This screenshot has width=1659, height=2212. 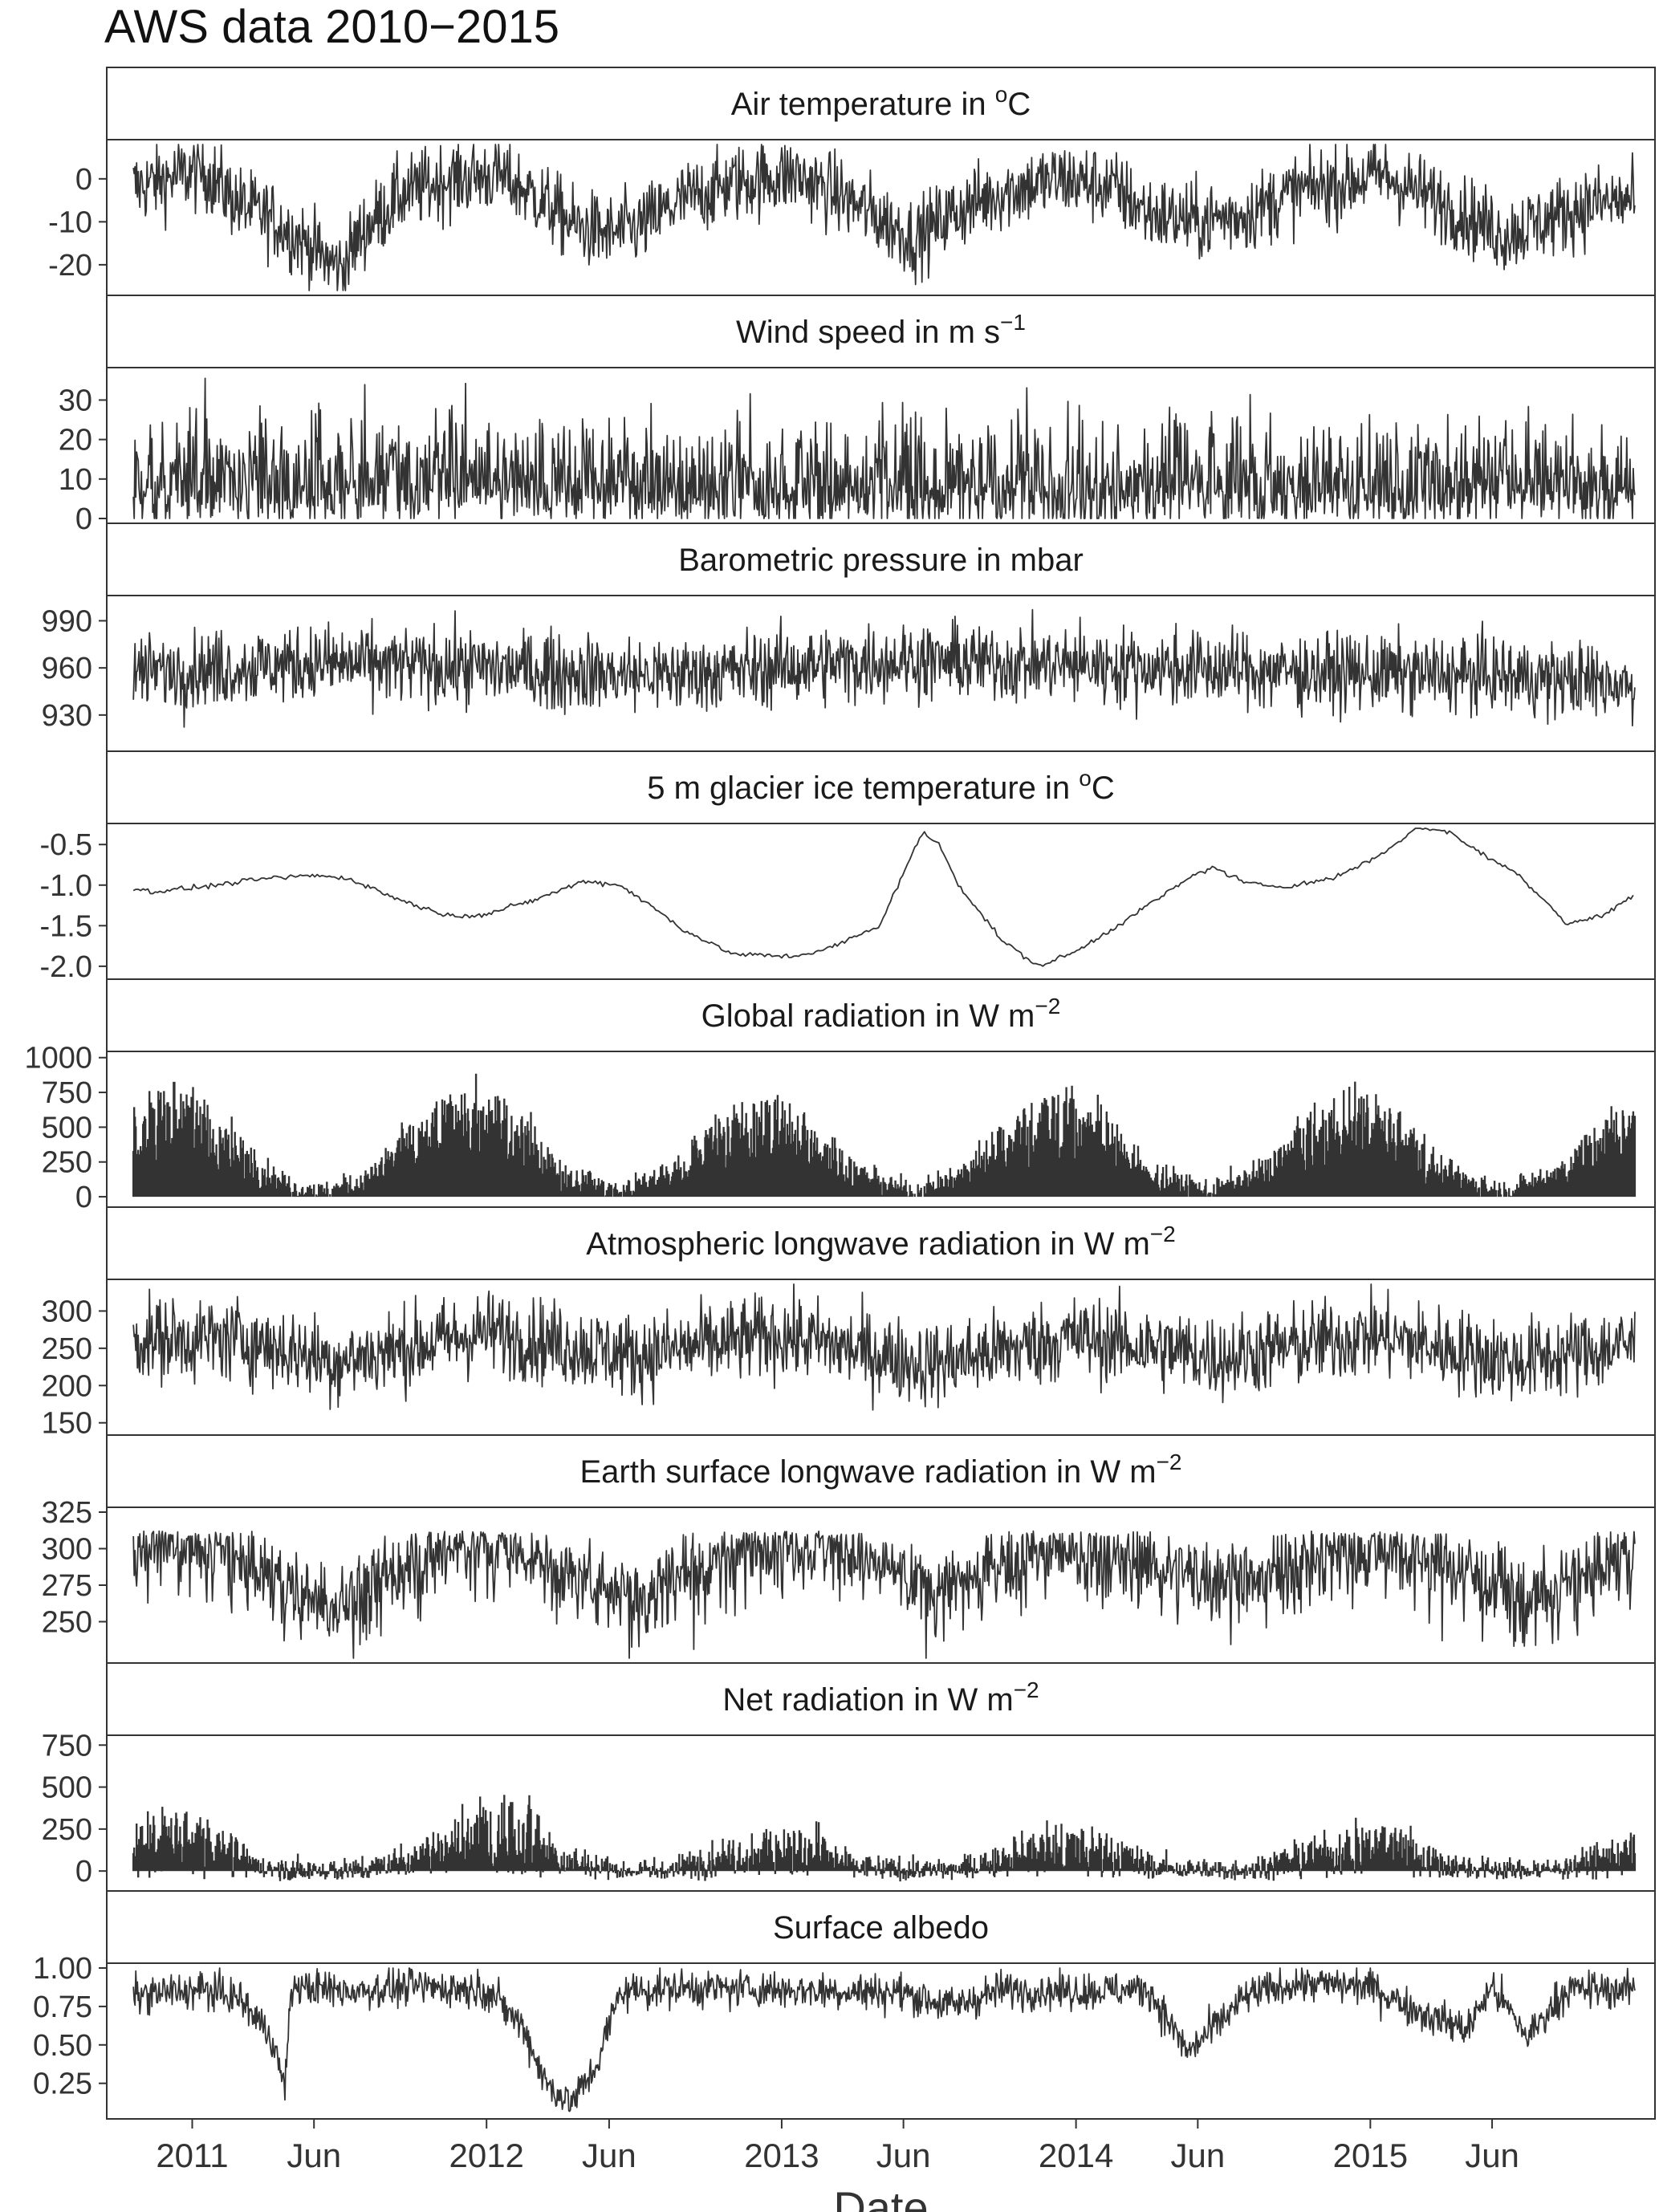 I want to click on chart-title: AWS data 2010−2015, so click(x=332, y=27).